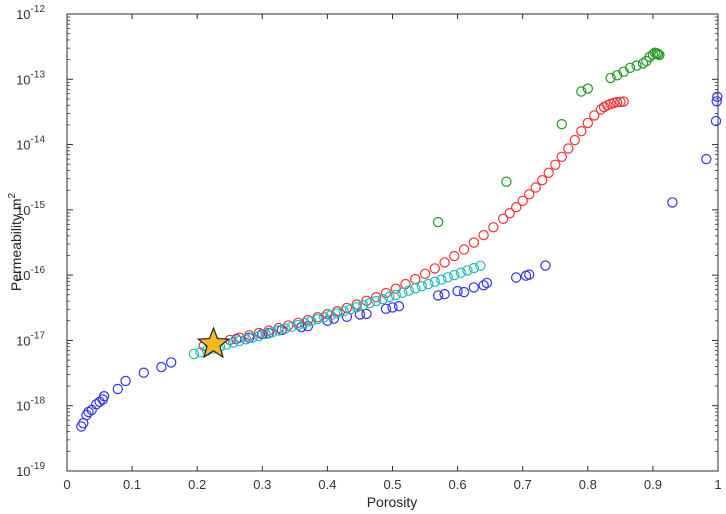 This screenshot has height=514, width=726. Describe the element at coordinates (38, 401) in the screenshot. I see `y-tick-exponent: -18` at that location.